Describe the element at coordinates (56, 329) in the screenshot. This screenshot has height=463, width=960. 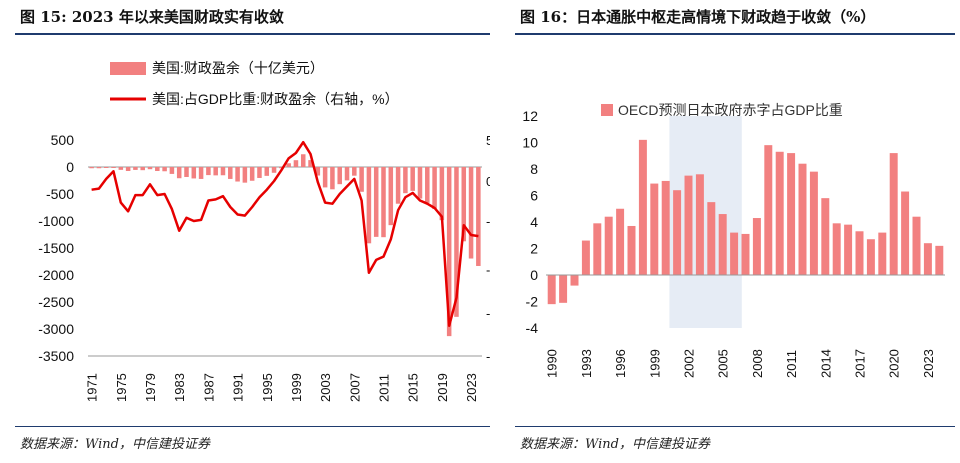
I see `y-tick-label: -3000` at that location.